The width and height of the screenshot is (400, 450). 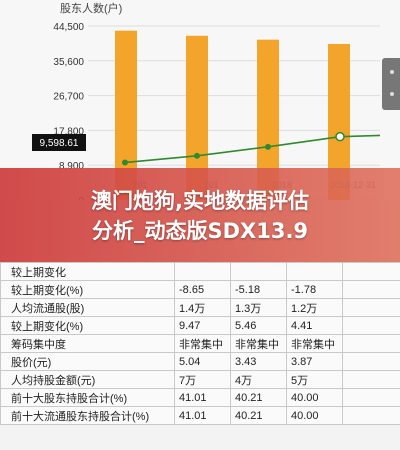 I want to click on cell-value: 3.87, so click(x=314, y=361).